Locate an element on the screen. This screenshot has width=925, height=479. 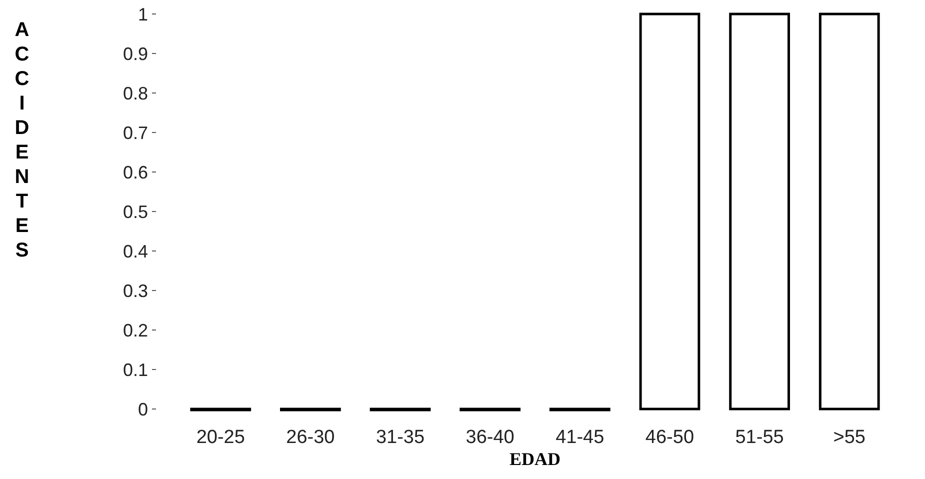
x-tick-label: 51-55 is located at coordinates (759, 437).